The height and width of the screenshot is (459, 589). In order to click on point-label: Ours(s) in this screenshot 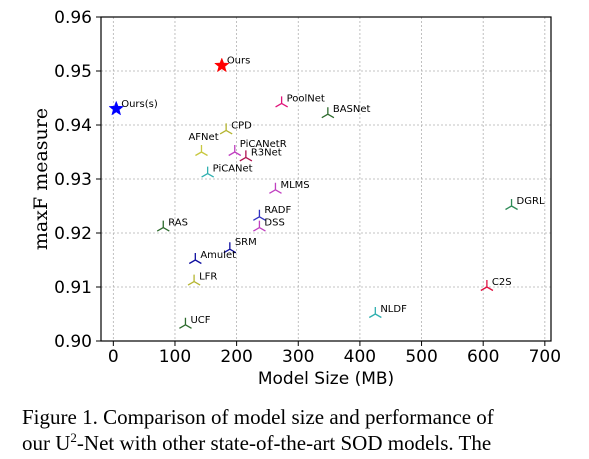, I will do `click(139, 104)`.